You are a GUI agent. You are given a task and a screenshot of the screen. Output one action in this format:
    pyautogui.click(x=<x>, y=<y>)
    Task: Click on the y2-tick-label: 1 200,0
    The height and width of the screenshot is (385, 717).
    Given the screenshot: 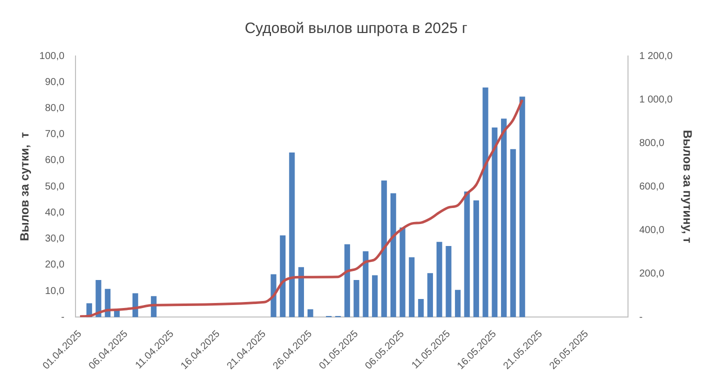 What is the action you would take?
    pyautogui.click(x=656, y=56)
    